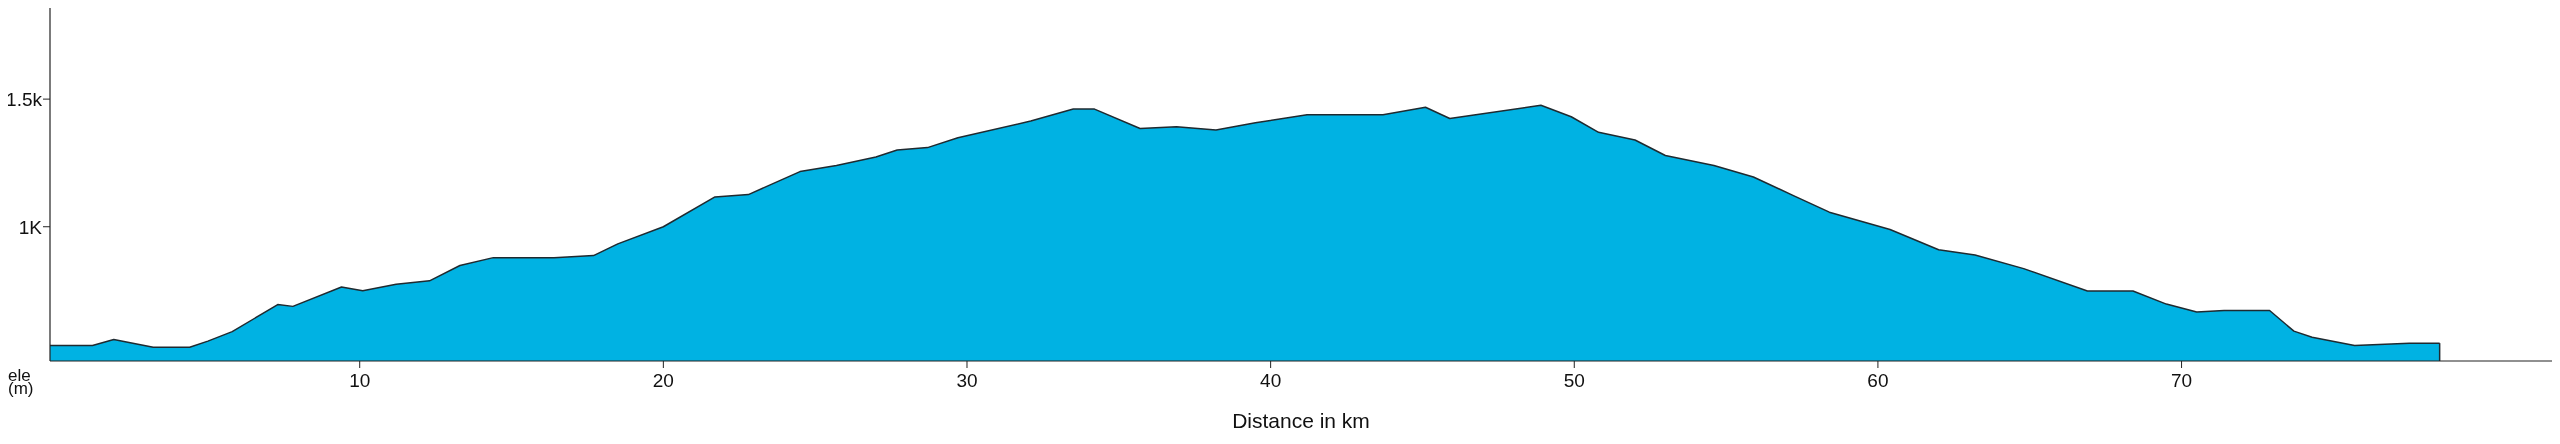 Image resolution: width=2560 pixels, height=444 pixels. I want to click on x-tick-label: 10, so click(360, 380).